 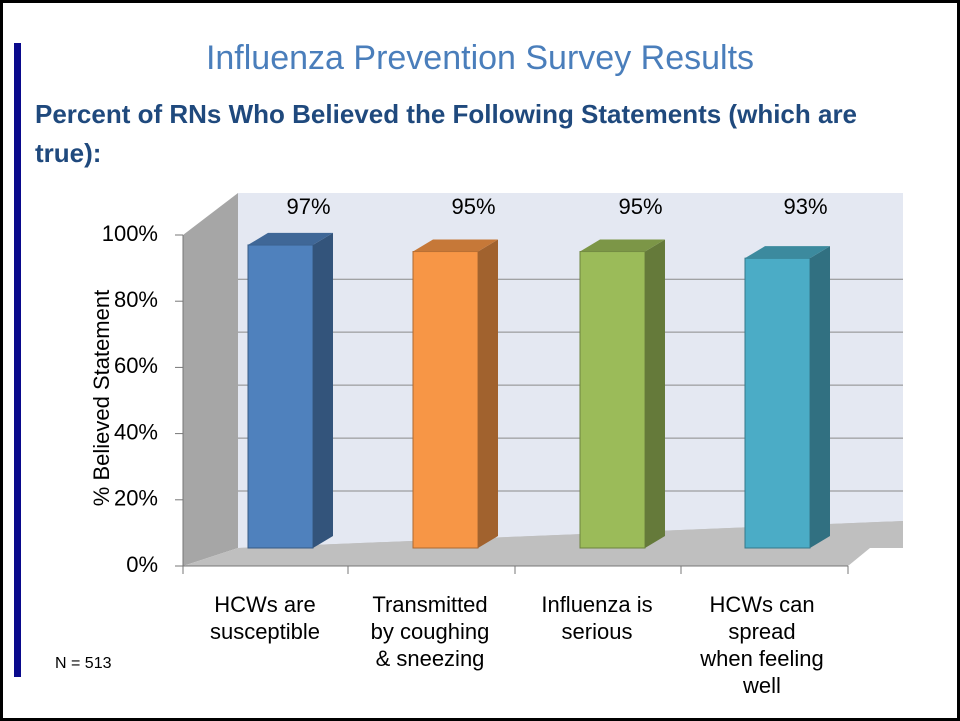 I want to click on y-tick-label: 100%, so click(x=130, y=233).